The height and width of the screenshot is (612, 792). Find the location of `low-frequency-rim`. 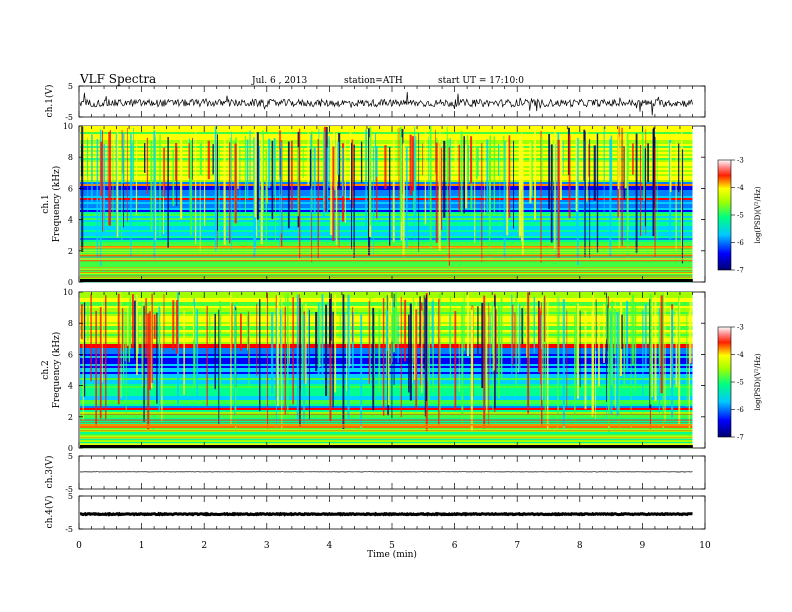

low-frequency-rim is located at coordinates (386, 280).